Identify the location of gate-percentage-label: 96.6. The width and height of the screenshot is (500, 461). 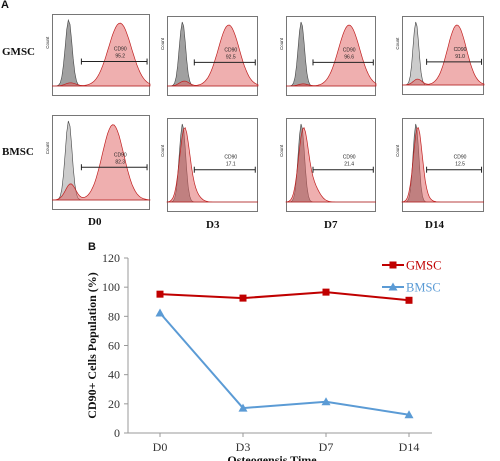
(349, 57).